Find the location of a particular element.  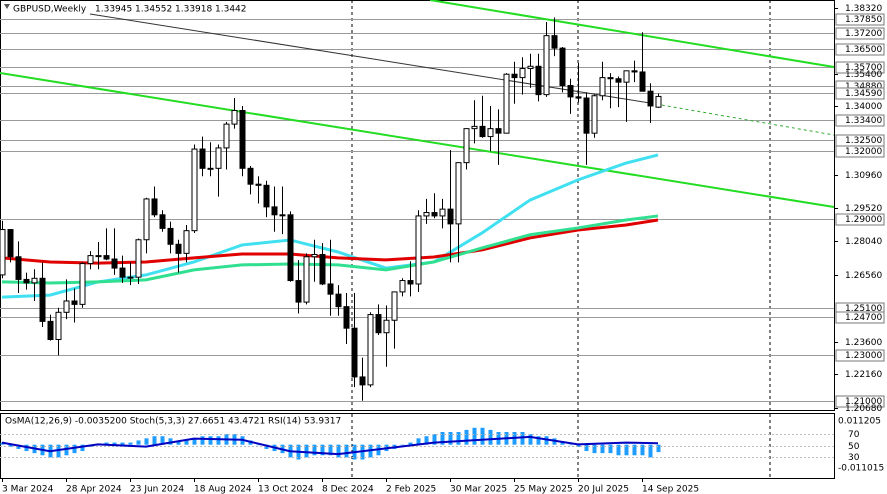

level-label: 1.25100 is located at coordinates (863, 309).